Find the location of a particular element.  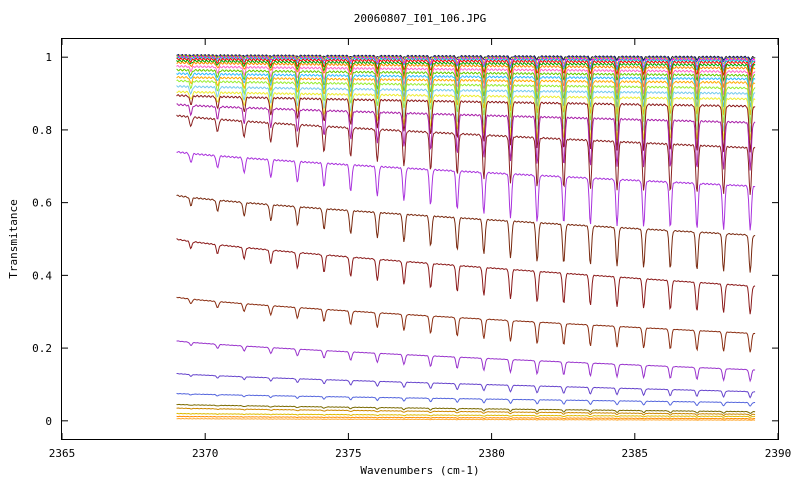

y-tick-label: 0.4 is located at coordinates (42, 275).